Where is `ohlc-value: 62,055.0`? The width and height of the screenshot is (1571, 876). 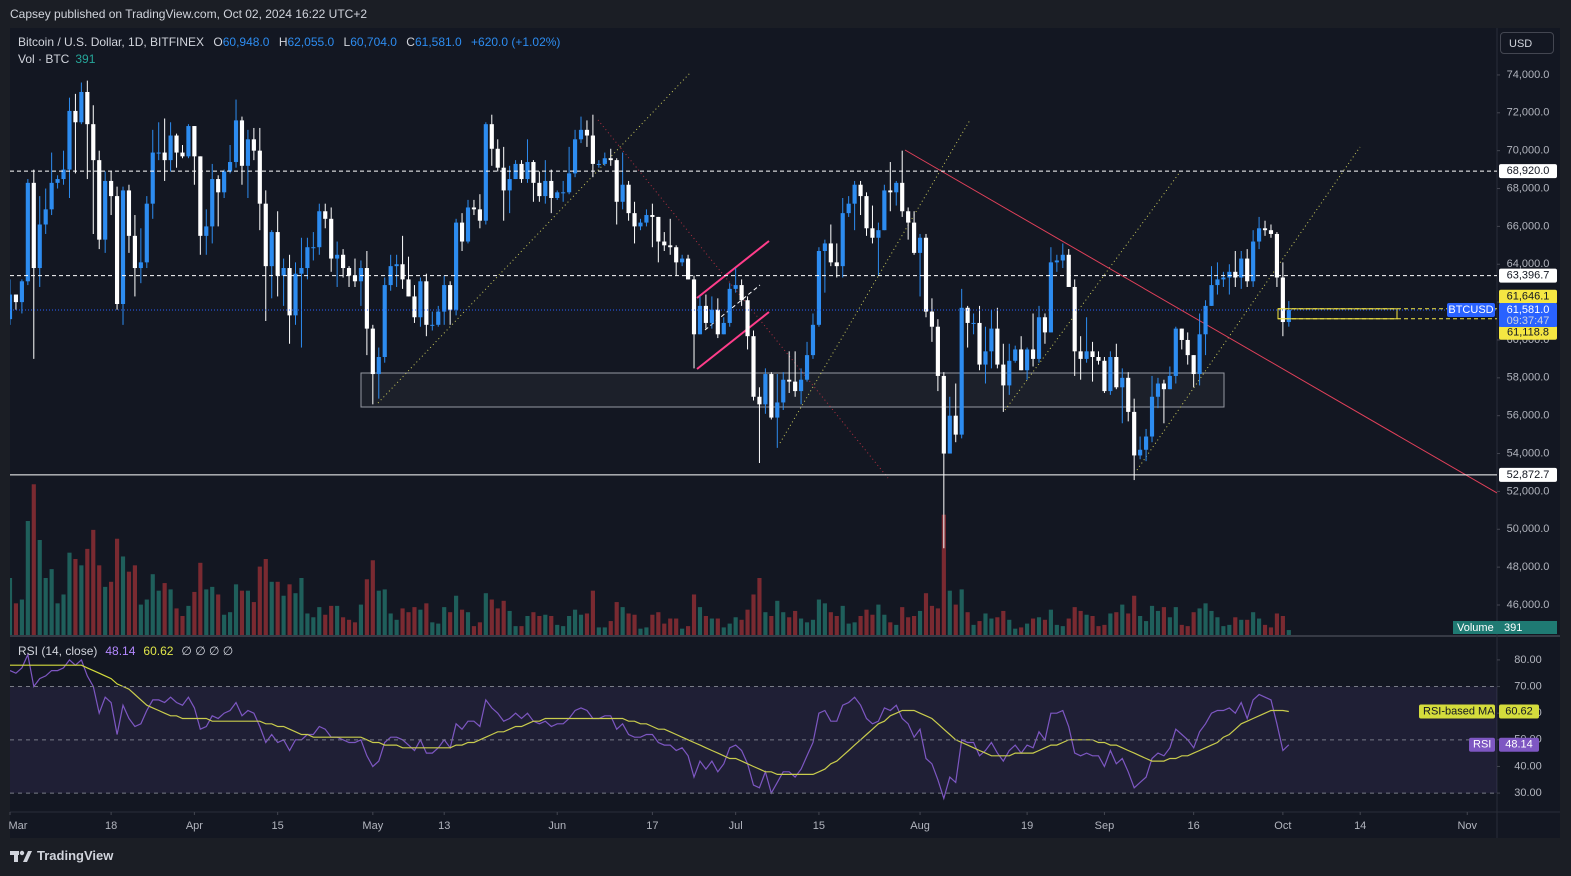 ohlc-value: 62,055.0 is located at coordinates (311, 42).